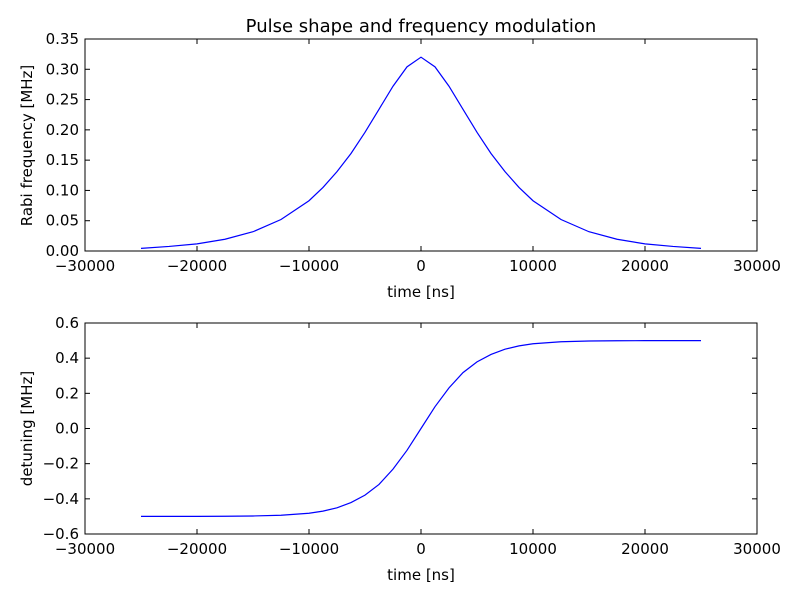 The height and width of the screenshot is (597, 800). Describe the element at coordinates (421, 26) in the screenshot. I see `top-chart-title: Pulse shape and frequency modulation` at that location.